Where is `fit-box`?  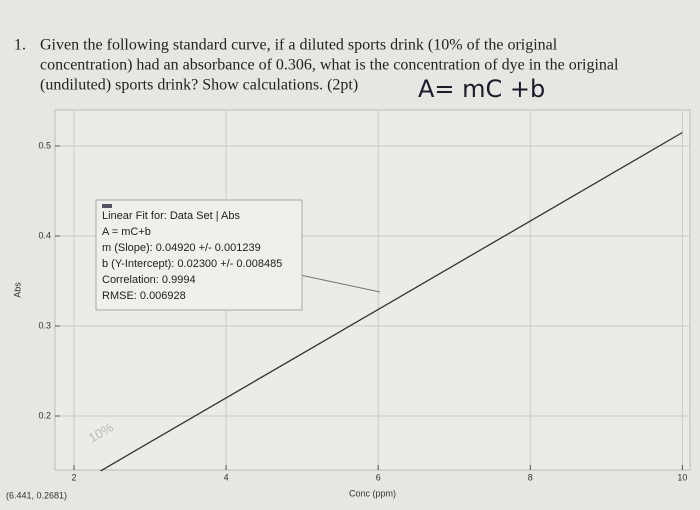
fit-box is located at coordinates (199, 255).